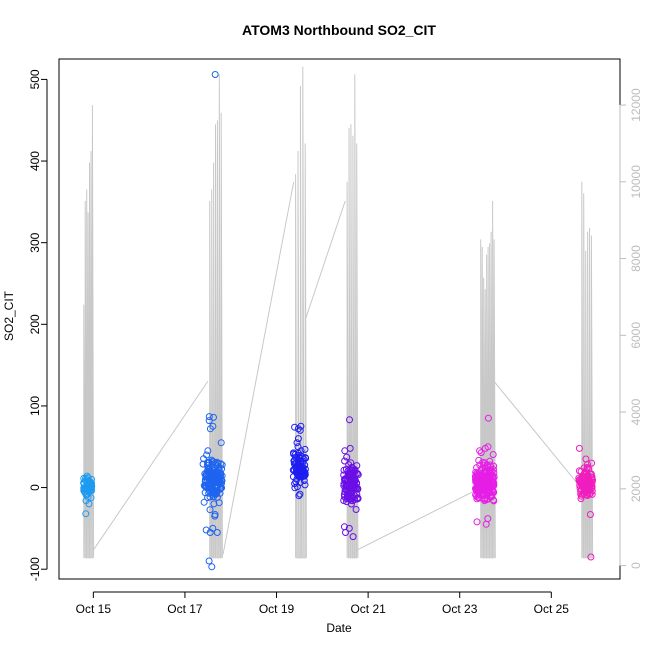 This screenshot has width=650, height=650. I want to click on y-axis-label: SO2_CIT, so click(9, 315).